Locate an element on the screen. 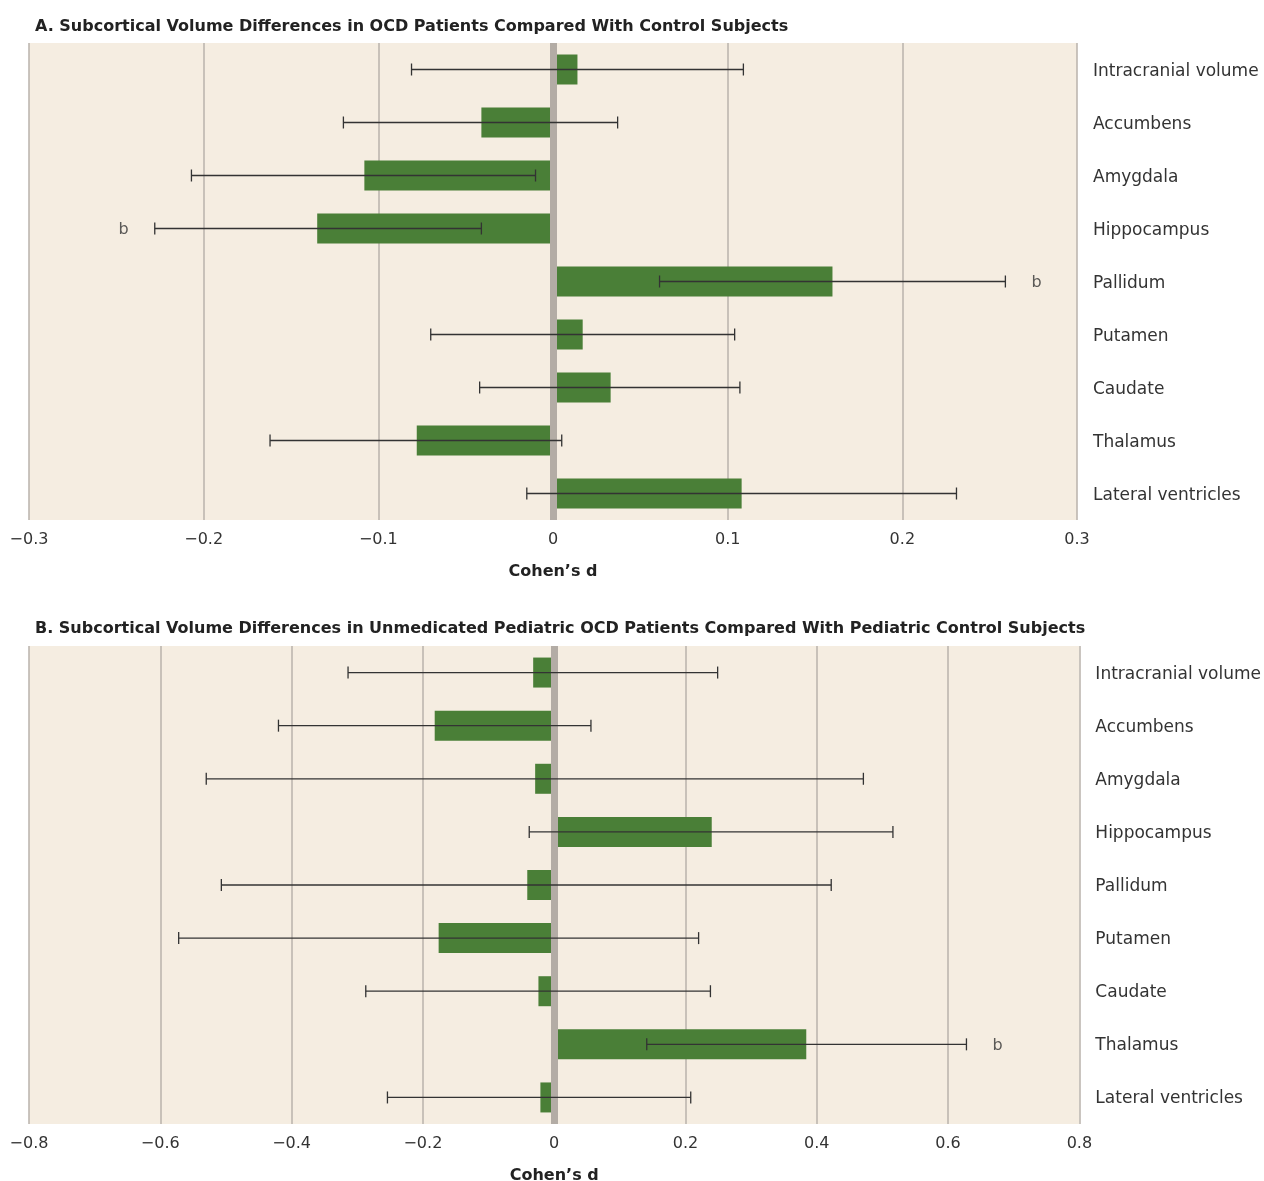  chart-title: B. Subcortical Volume Differences in Unmedicated Pediatric OCD Patients Compared With Pediatric Control Subjects is located at coordinates (560, 627).